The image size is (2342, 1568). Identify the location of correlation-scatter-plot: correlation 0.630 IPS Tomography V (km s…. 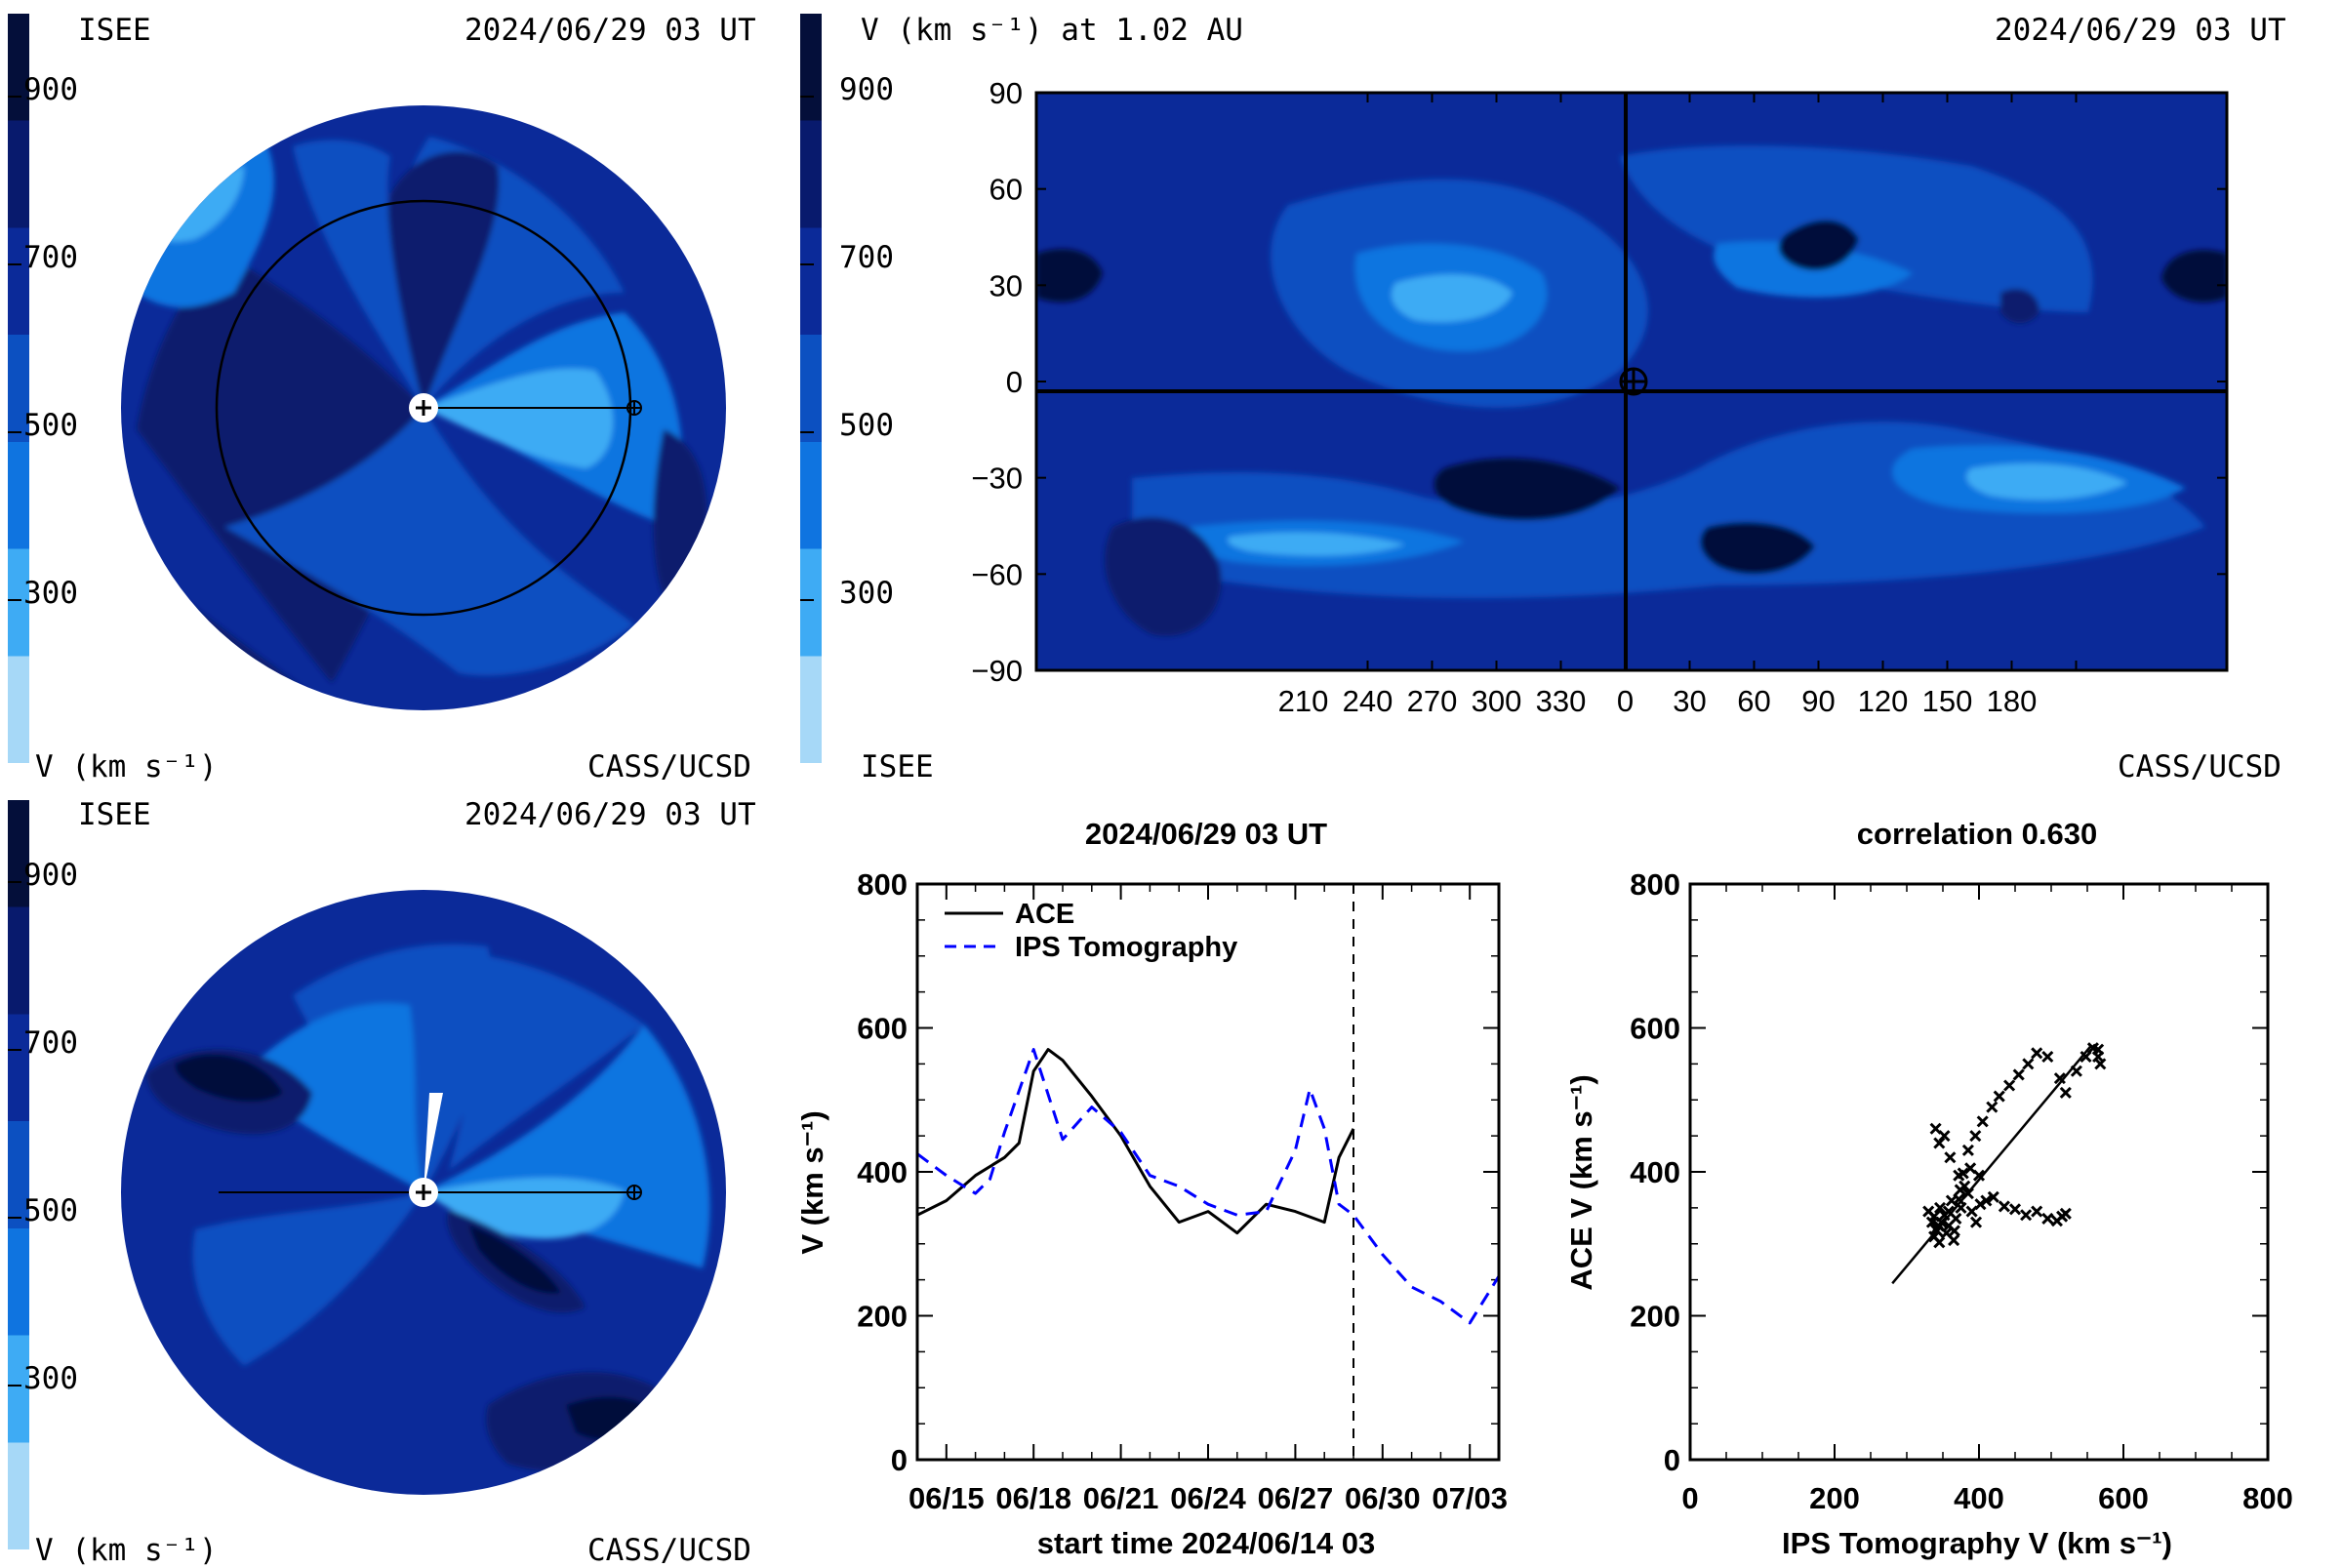
(1928, 1188).